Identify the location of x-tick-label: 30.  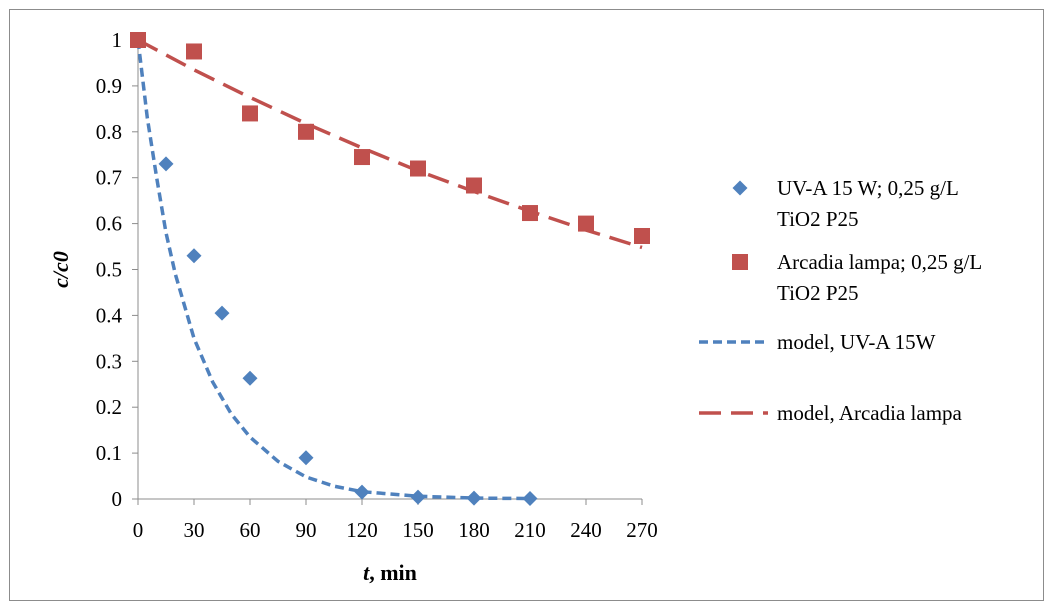
(194, 530).